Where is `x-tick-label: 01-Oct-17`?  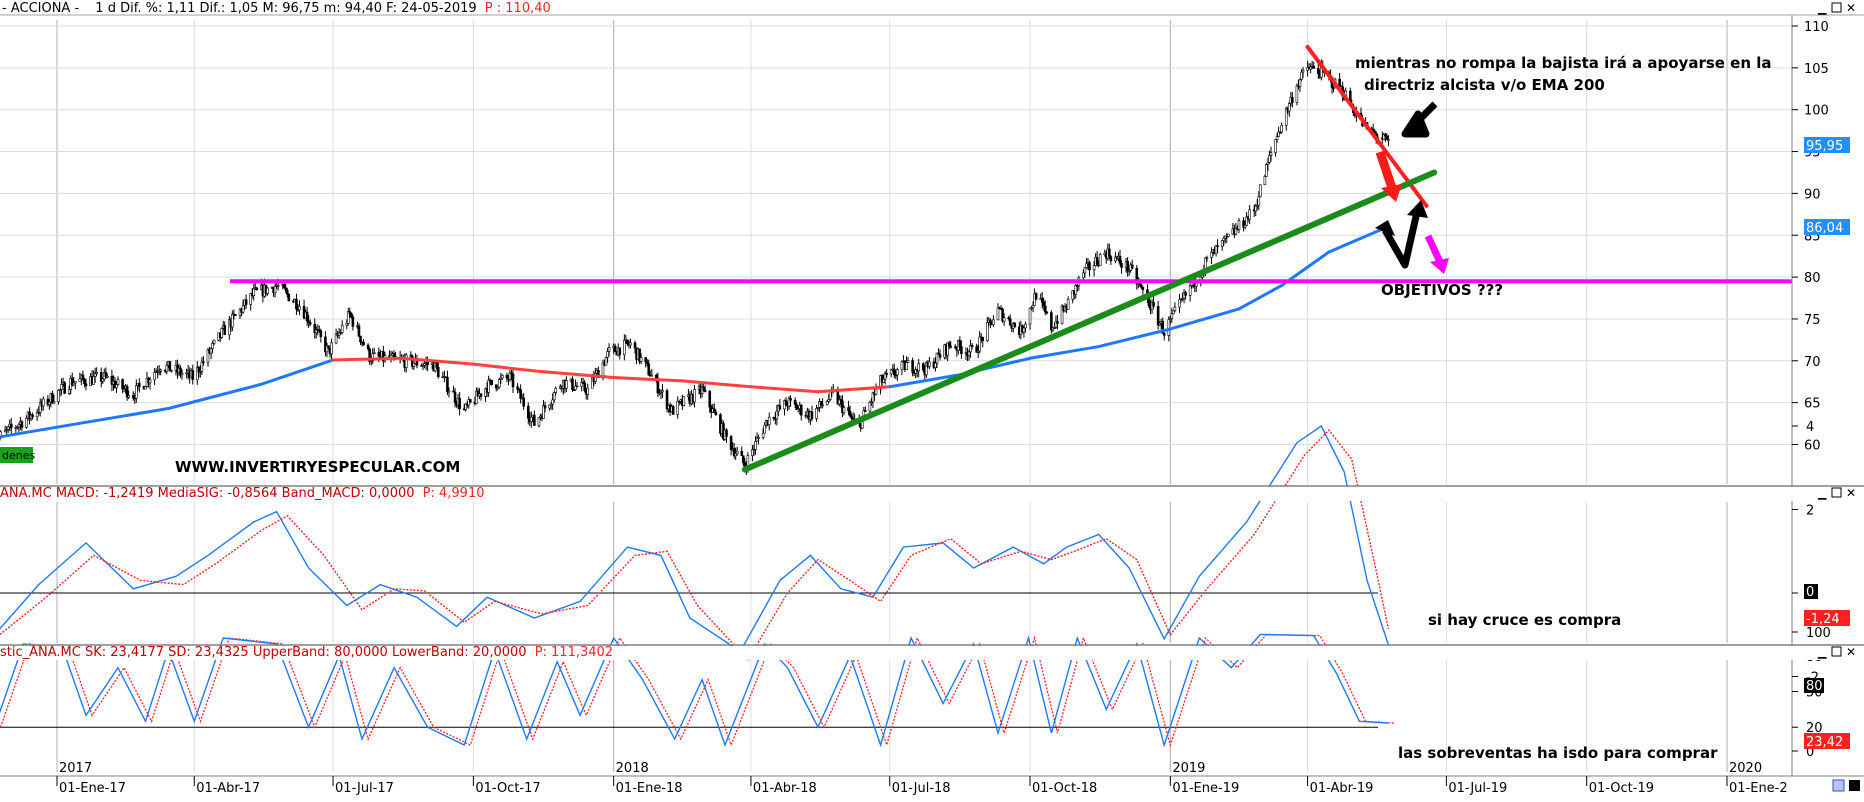 x-tick-label: 01-Oct-17 is located at coordinates (507, 788).